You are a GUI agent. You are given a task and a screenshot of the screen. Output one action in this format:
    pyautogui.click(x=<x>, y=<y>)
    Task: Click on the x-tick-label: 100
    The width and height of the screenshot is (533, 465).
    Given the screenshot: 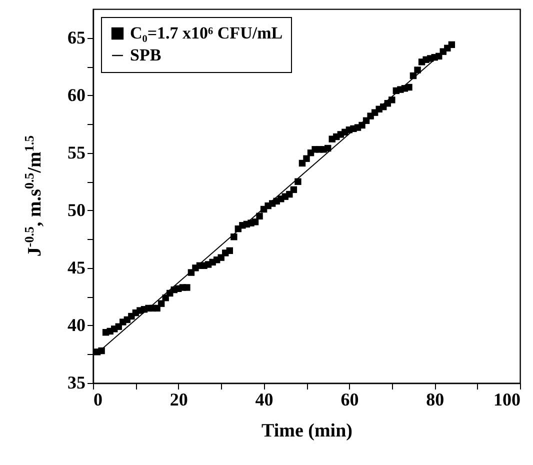 What is the action you would take?
    pyautogui.click(x=507, y=400)
    